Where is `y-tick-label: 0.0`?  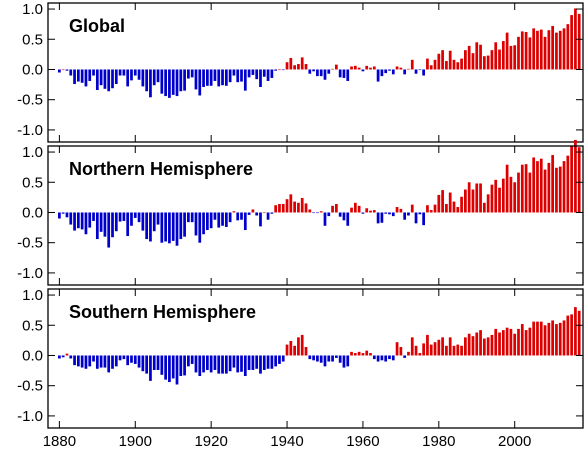 y-tick-label: 0.0 is located at coordinates (32, 355).